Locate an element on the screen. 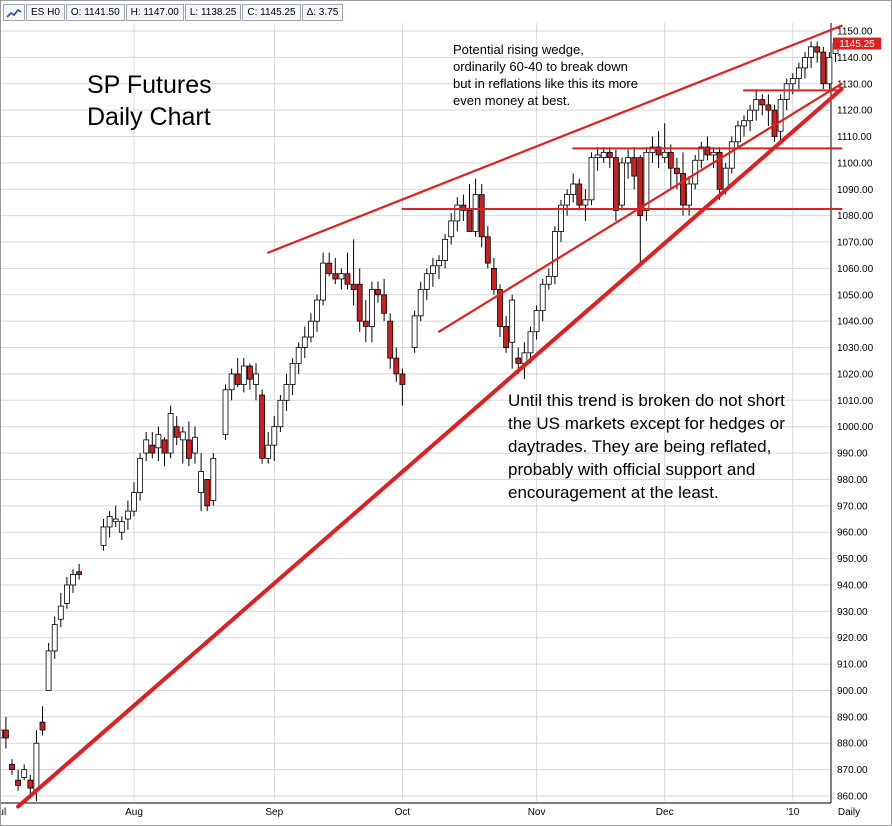 The height and width of the screenshot is (826, 892). last-price-label: 1145.25 is located at coordinates (857, 44).